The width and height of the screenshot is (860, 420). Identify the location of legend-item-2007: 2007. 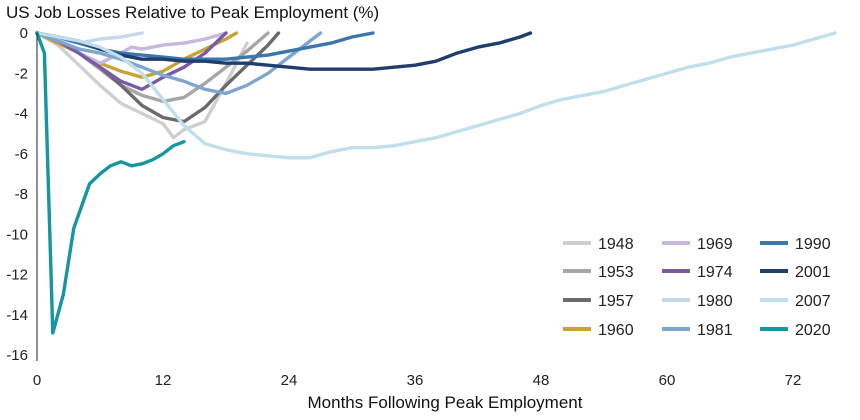
(795, 301).